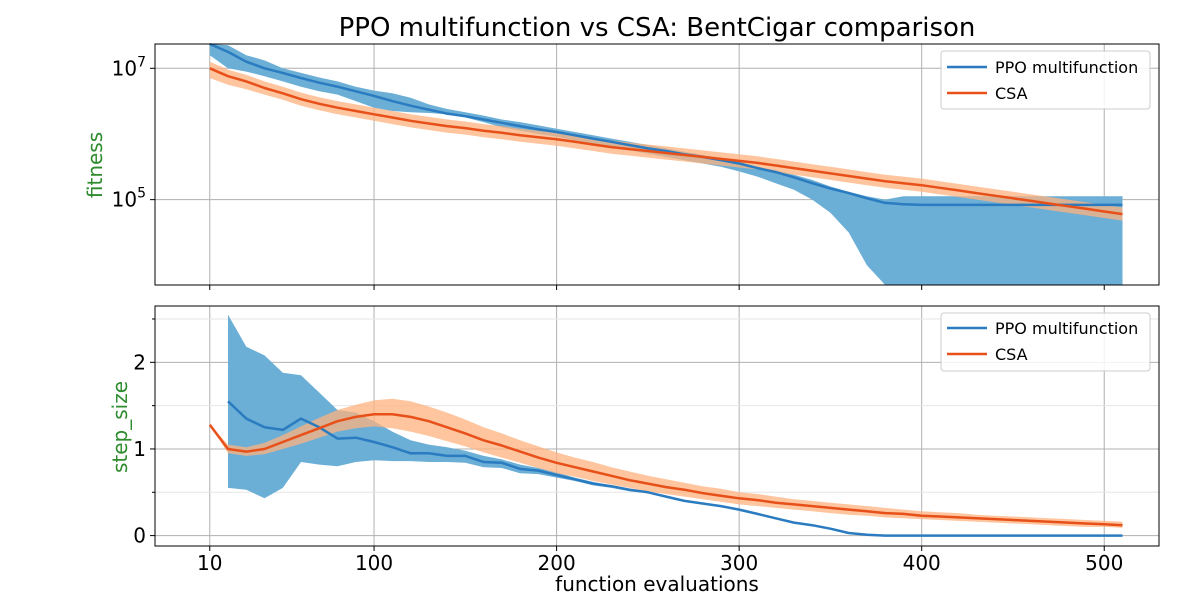 This screenshot has width=1200, height=600. What do you see at coordinates (374, 563) in the screenshot?
I see `x-tick-label: 100` at bounding box center [374, 563].